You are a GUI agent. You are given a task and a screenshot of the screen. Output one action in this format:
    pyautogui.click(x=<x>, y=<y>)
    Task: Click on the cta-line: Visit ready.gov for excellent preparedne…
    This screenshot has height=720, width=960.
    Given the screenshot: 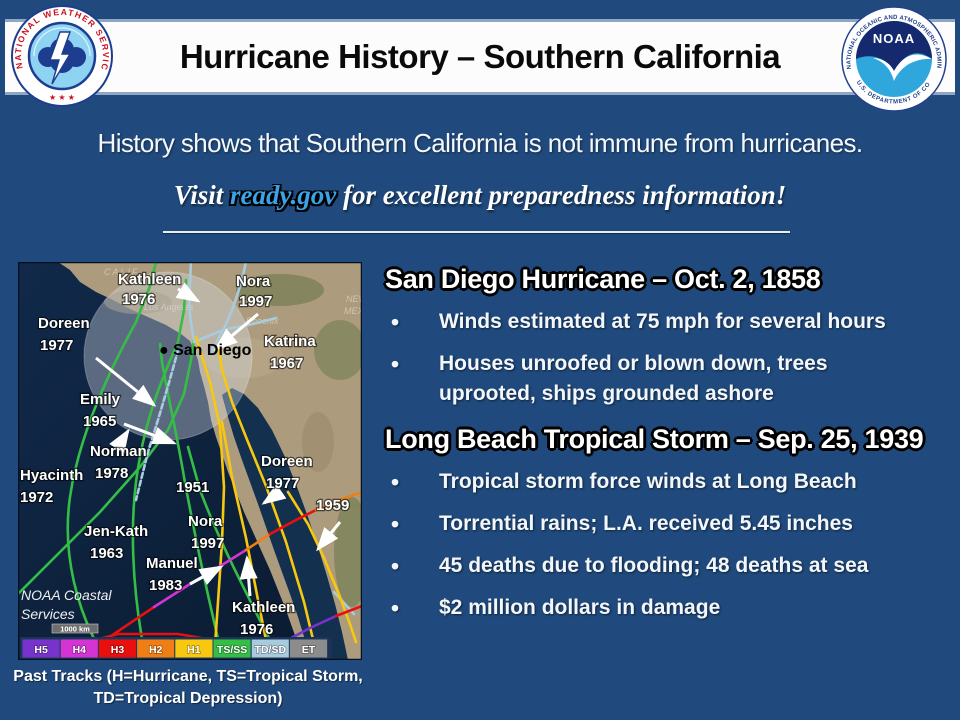 What is the action you would take?
    pyautogui.click(x=480, y=195)
    